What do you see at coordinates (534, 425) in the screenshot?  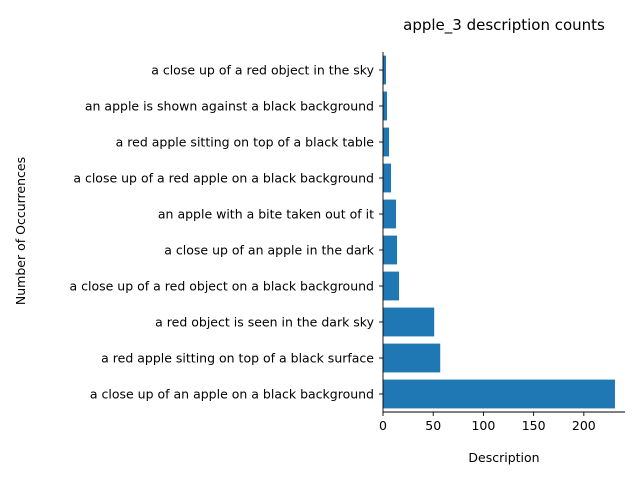 I see `x-tick-label: 150` at bounding box center [534, 425].